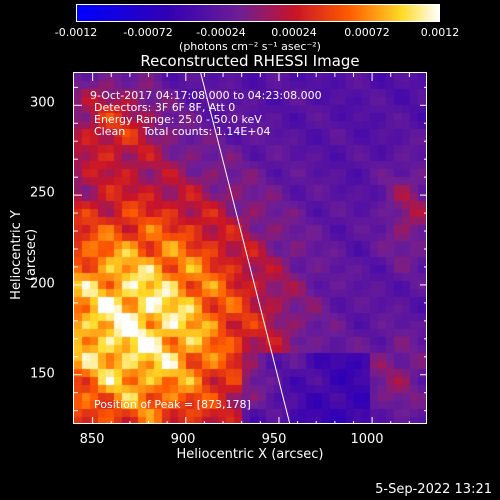 This screenshot has width=500, height=500. I want to click on x-tick-label: 1000, so click(367, 439).